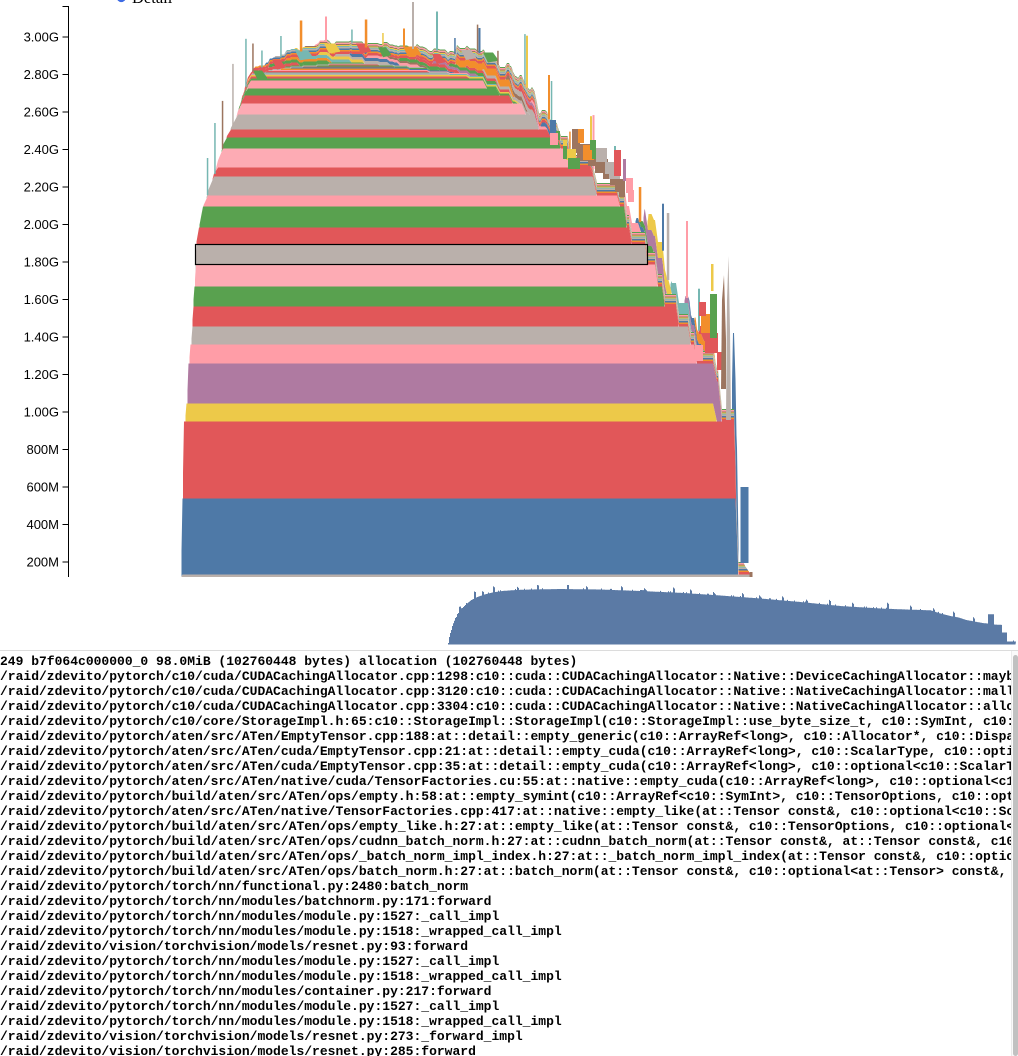 The width and height of the screenshot is (1018, 1056). I want to click on svg-text: 1.60G, so click(41, 299).